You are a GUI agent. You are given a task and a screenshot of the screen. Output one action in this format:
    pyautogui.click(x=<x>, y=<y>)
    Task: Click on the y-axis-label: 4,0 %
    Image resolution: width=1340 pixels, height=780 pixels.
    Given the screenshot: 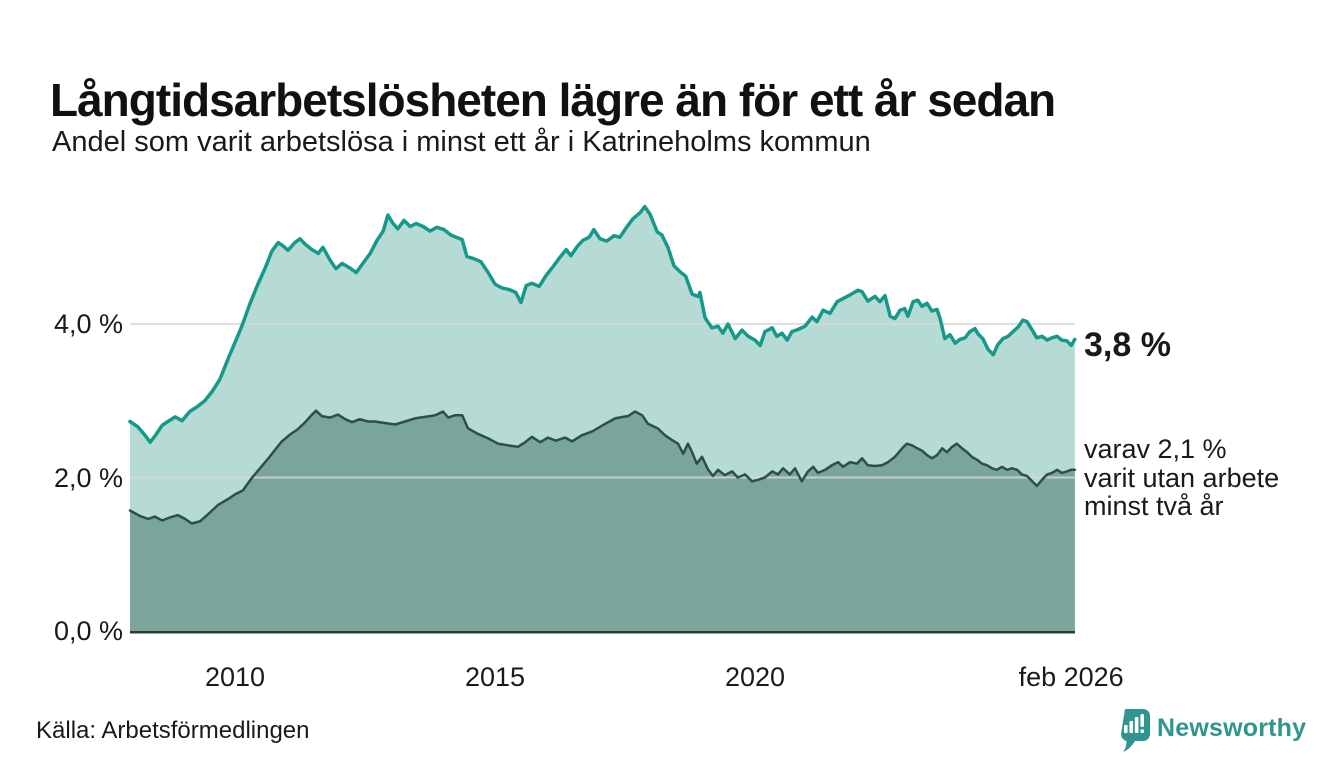 What is the action you would take?
    pyautogui.click(x=88, y=324)
    